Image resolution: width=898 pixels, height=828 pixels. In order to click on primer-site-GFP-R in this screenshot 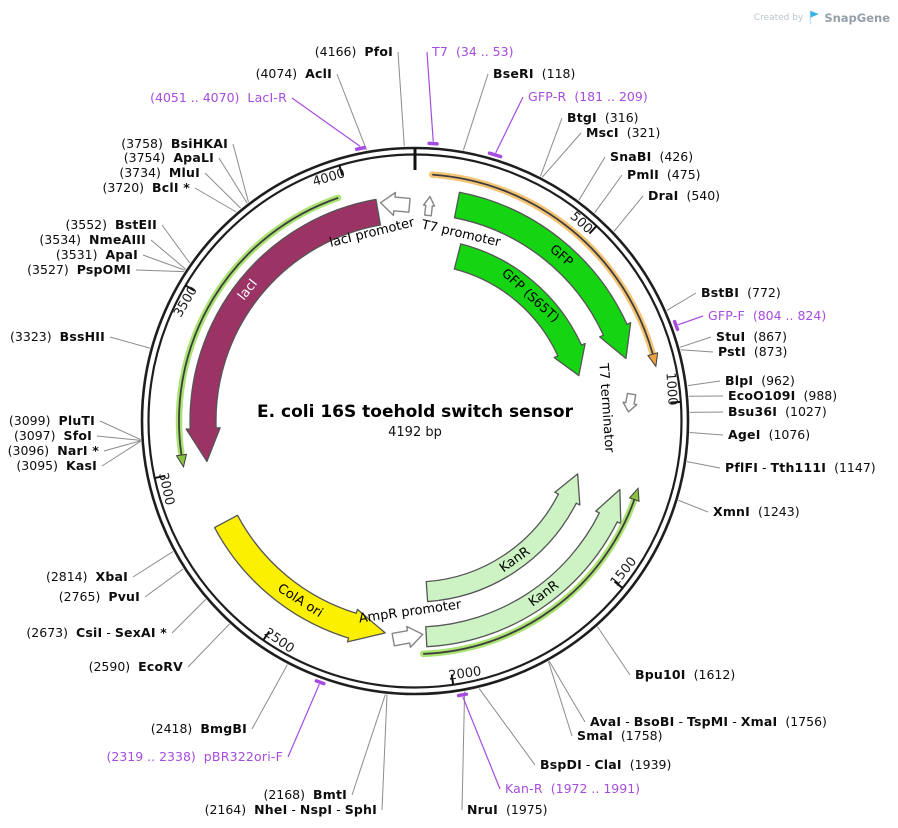, I will do `click(495, 155)`.